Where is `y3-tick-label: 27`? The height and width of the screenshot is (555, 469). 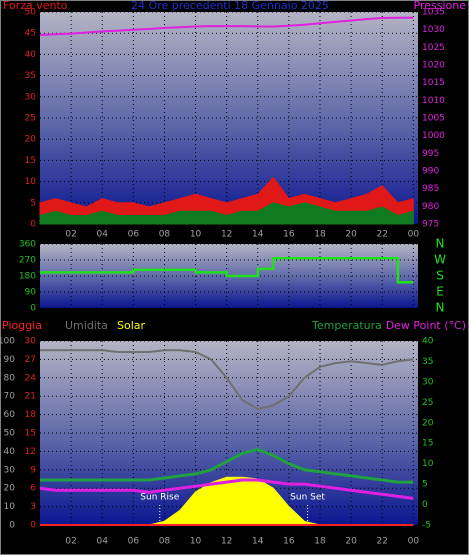 y3-tick-label: 27 is located at coordinates (30, 360).